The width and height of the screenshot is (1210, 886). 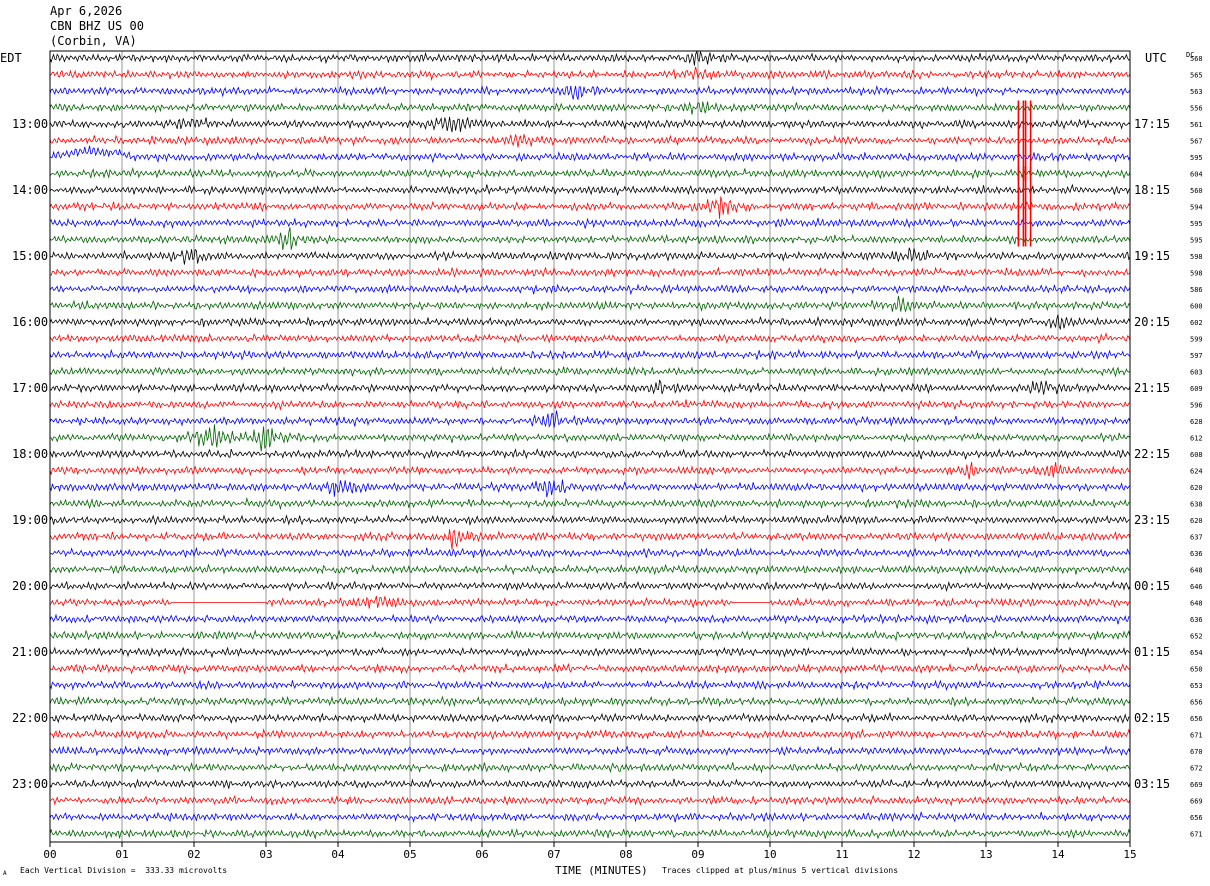 What do you see at coordinates (11, 58) in the screenshot?
I see `left-axis-zone: EDT` at bounding box center [11, 58].